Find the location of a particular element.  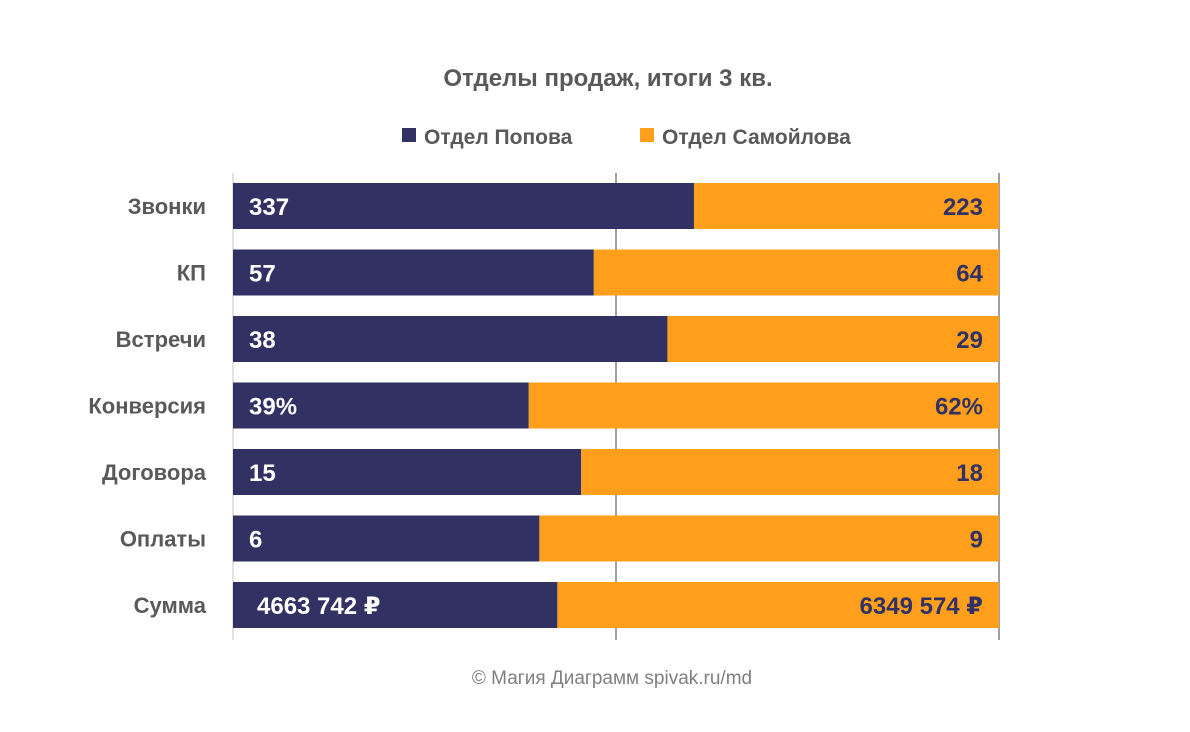

category-label: Договора is located at coordinates (154, 472).